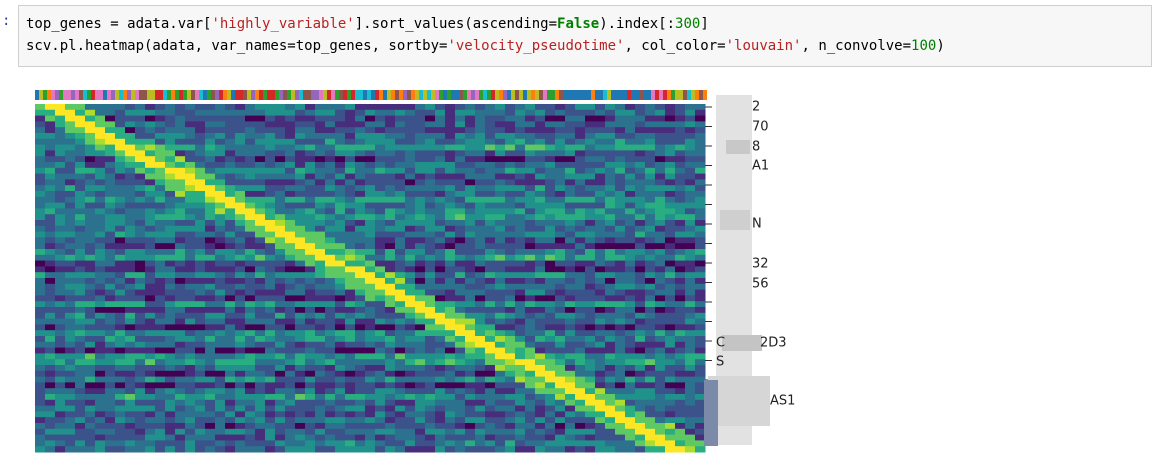  I want to click on blur, so click(711, 413).